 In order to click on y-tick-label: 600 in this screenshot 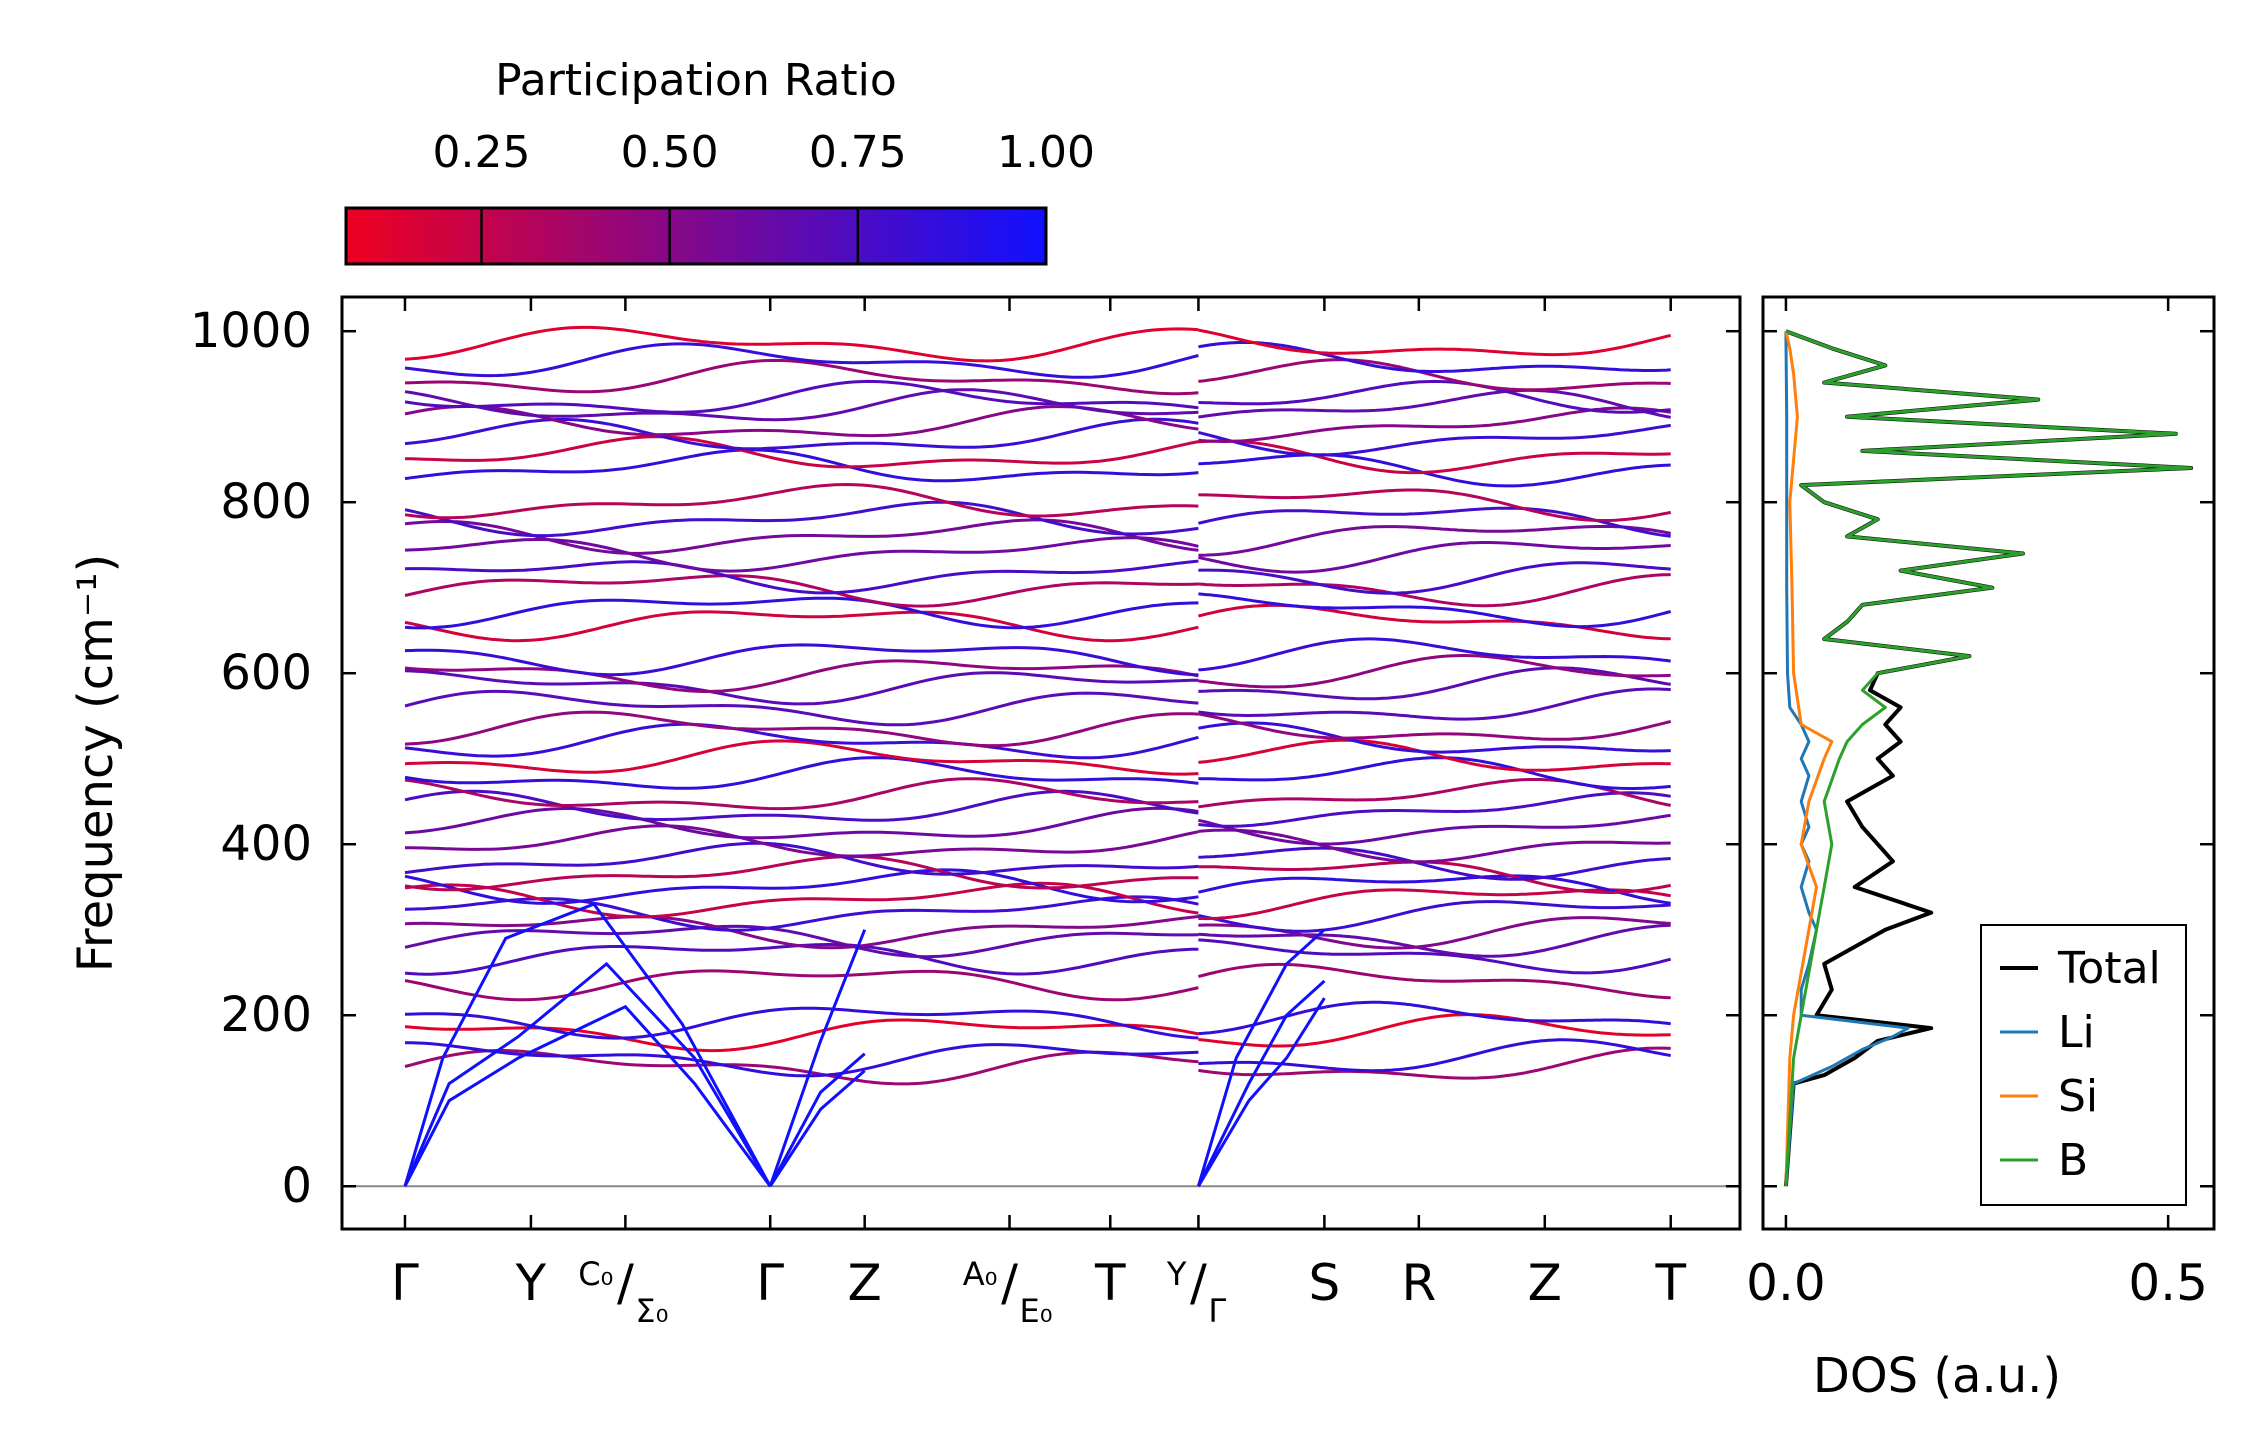, I will do `click(266, 673)`.